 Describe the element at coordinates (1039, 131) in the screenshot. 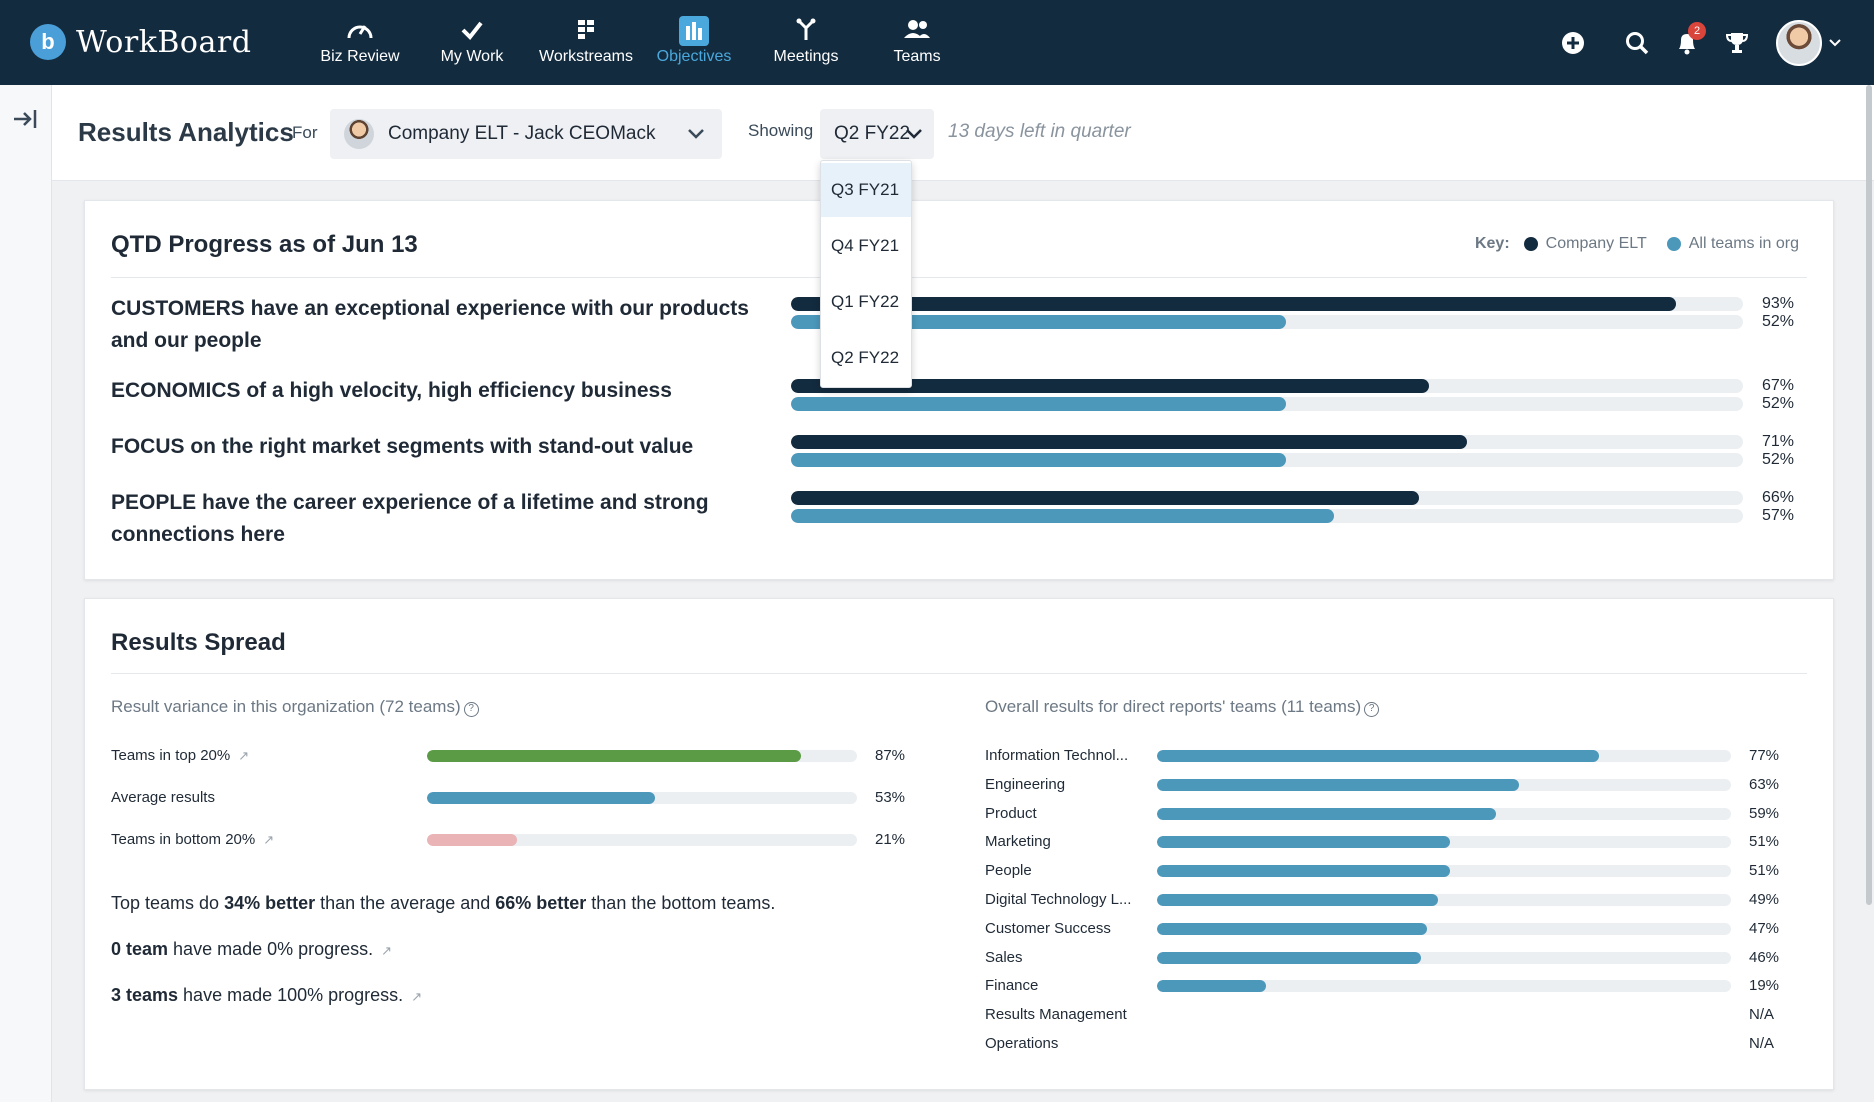

I see `days-left-text: 13 days left in quarter` at that location.